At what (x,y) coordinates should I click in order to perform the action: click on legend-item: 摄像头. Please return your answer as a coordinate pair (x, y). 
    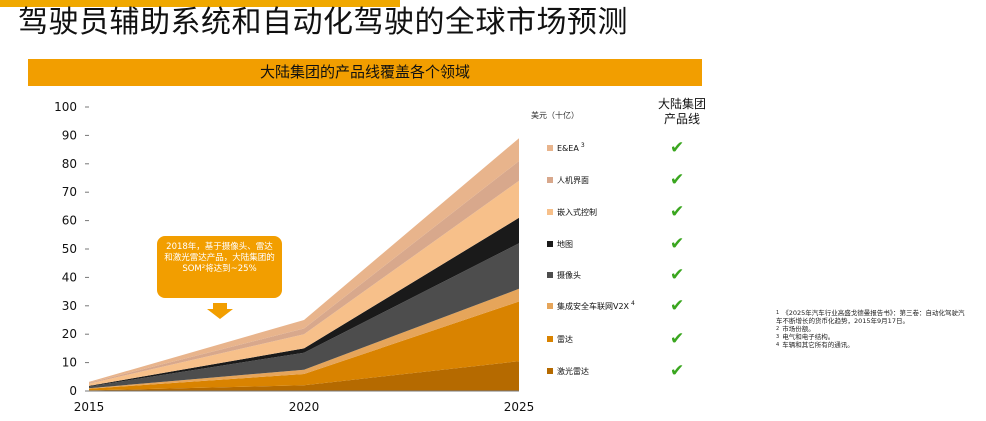
    Looking at the image, I should click on (564, 276).